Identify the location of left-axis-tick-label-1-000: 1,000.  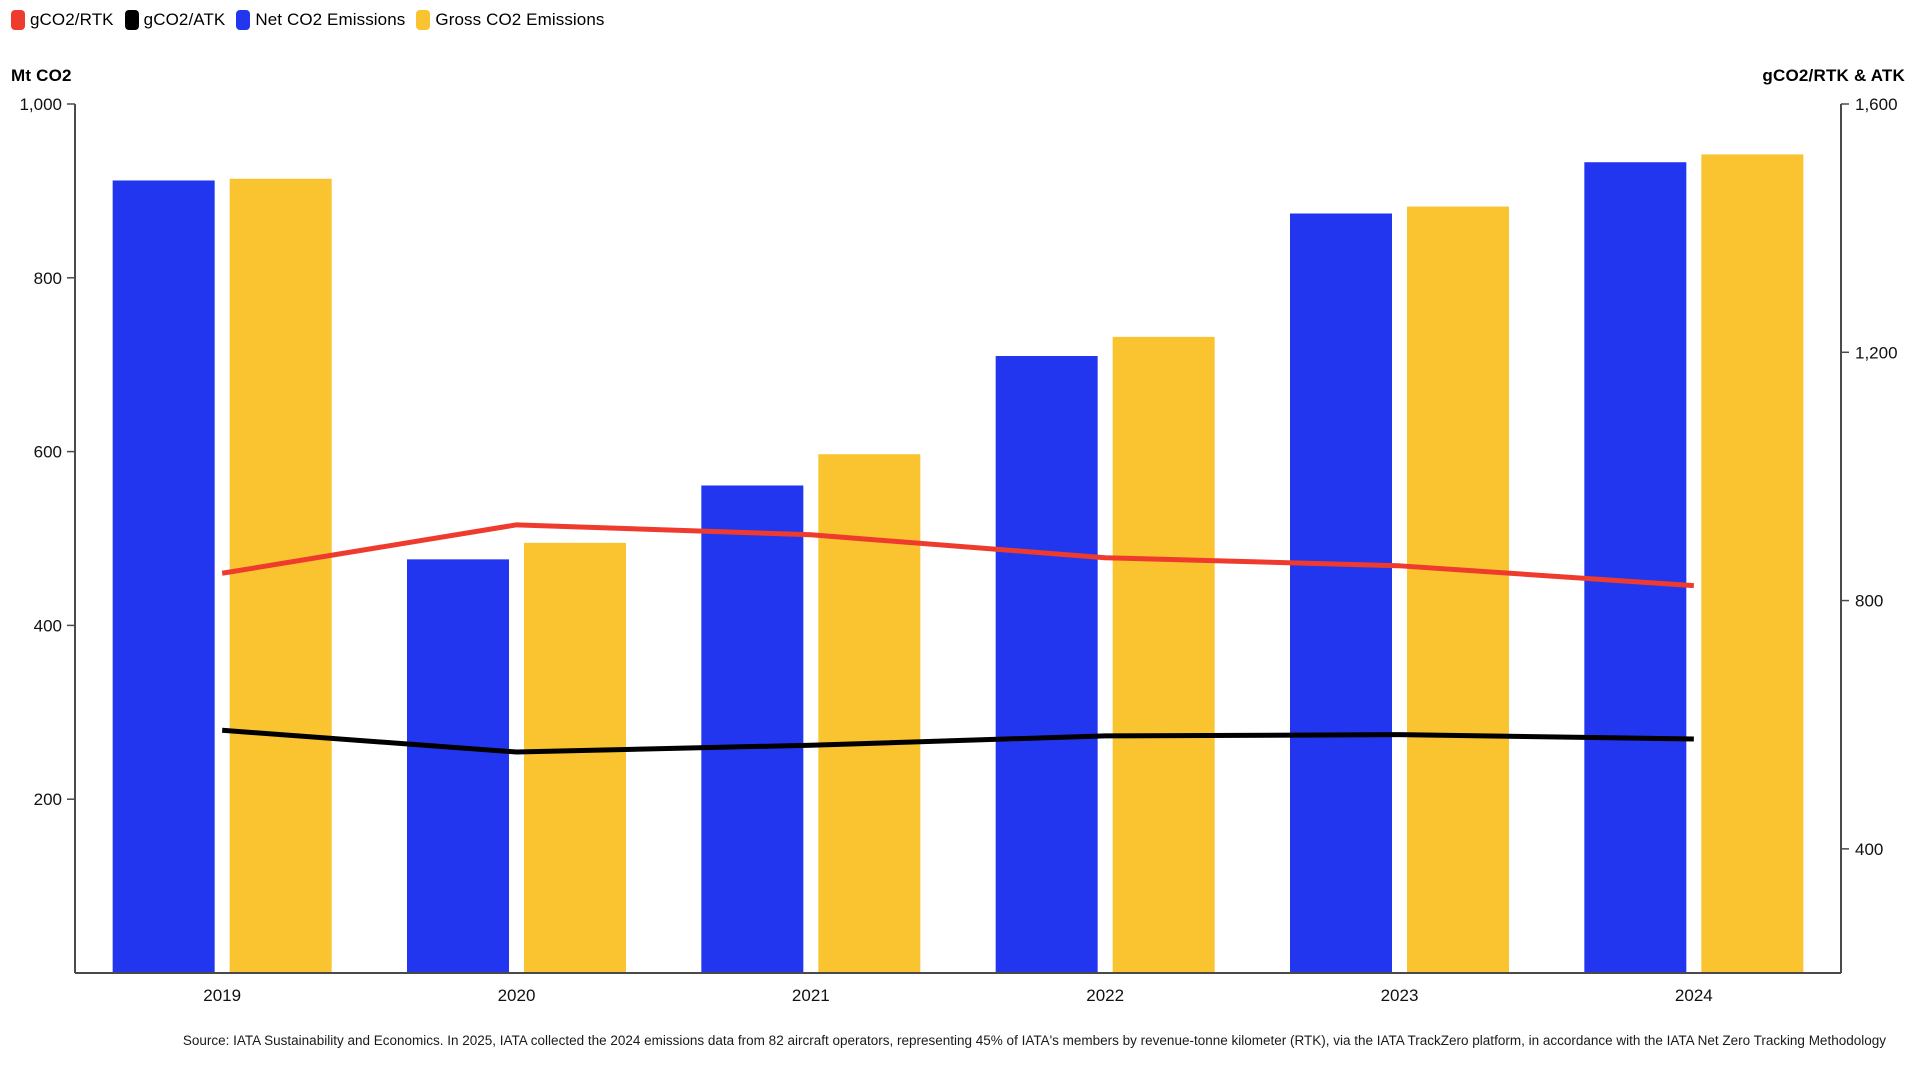
(40, 104).